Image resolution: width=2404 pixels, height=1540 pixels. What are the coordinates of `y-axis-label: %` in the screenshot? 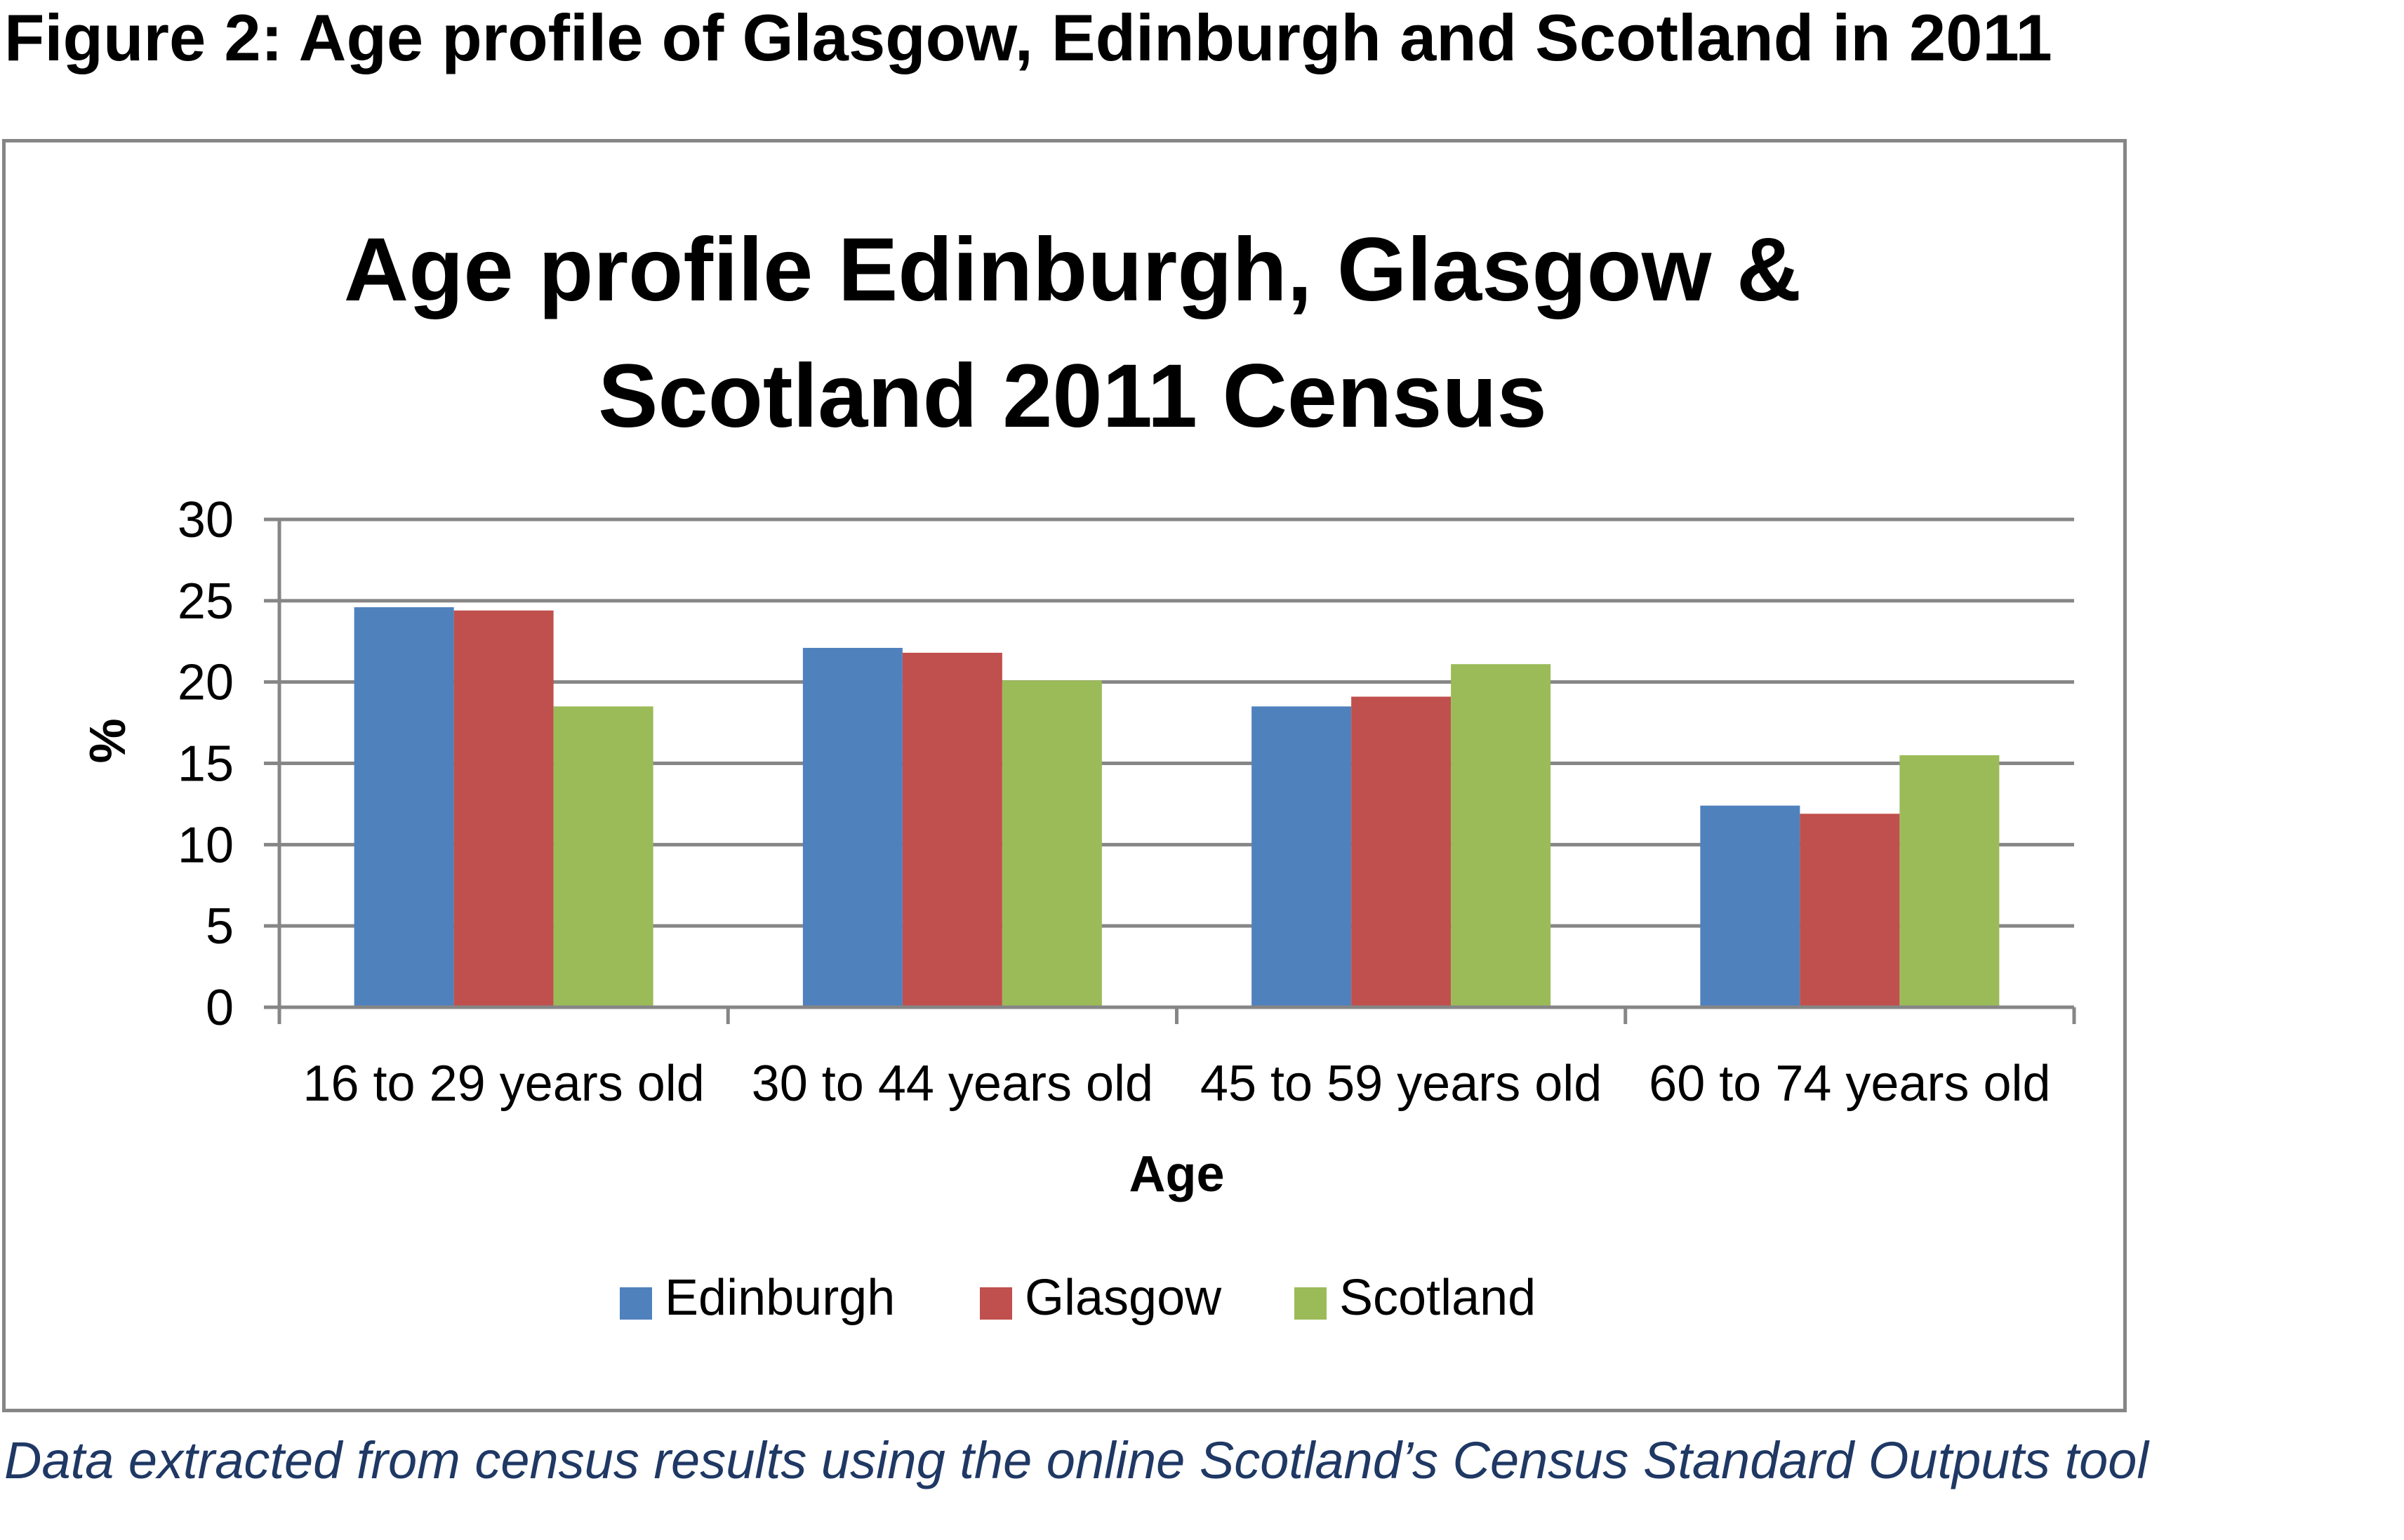 It's located at (108, 740).